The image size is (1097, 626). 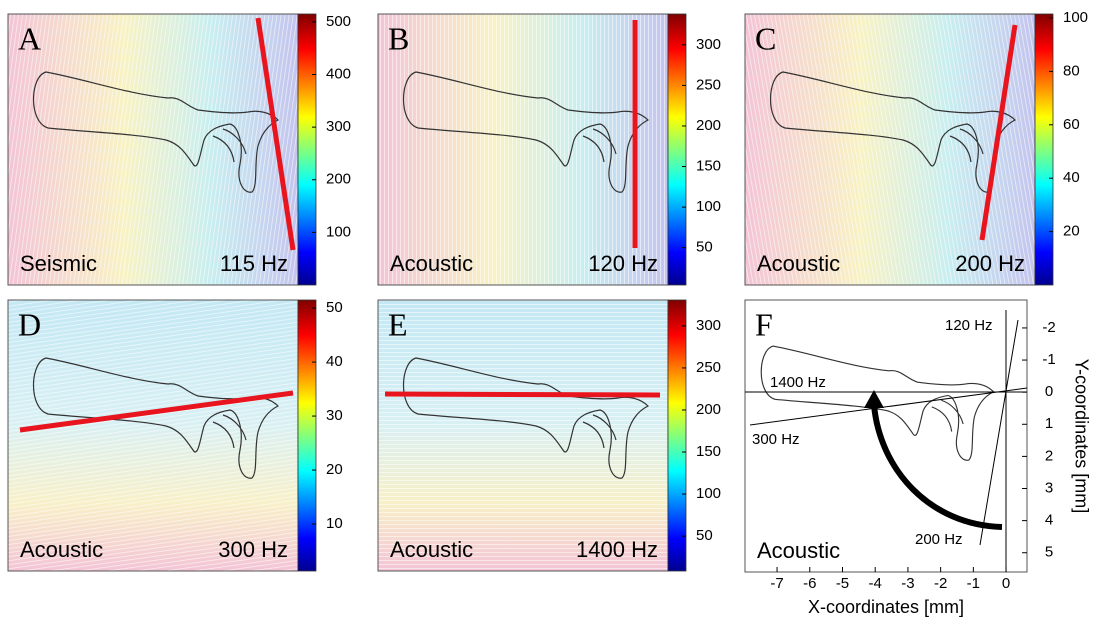 What do you see at coordinates (334, 523) in the screenshot?
I see `colorbar-tick-label: 10` at bounding box center [334, 523].